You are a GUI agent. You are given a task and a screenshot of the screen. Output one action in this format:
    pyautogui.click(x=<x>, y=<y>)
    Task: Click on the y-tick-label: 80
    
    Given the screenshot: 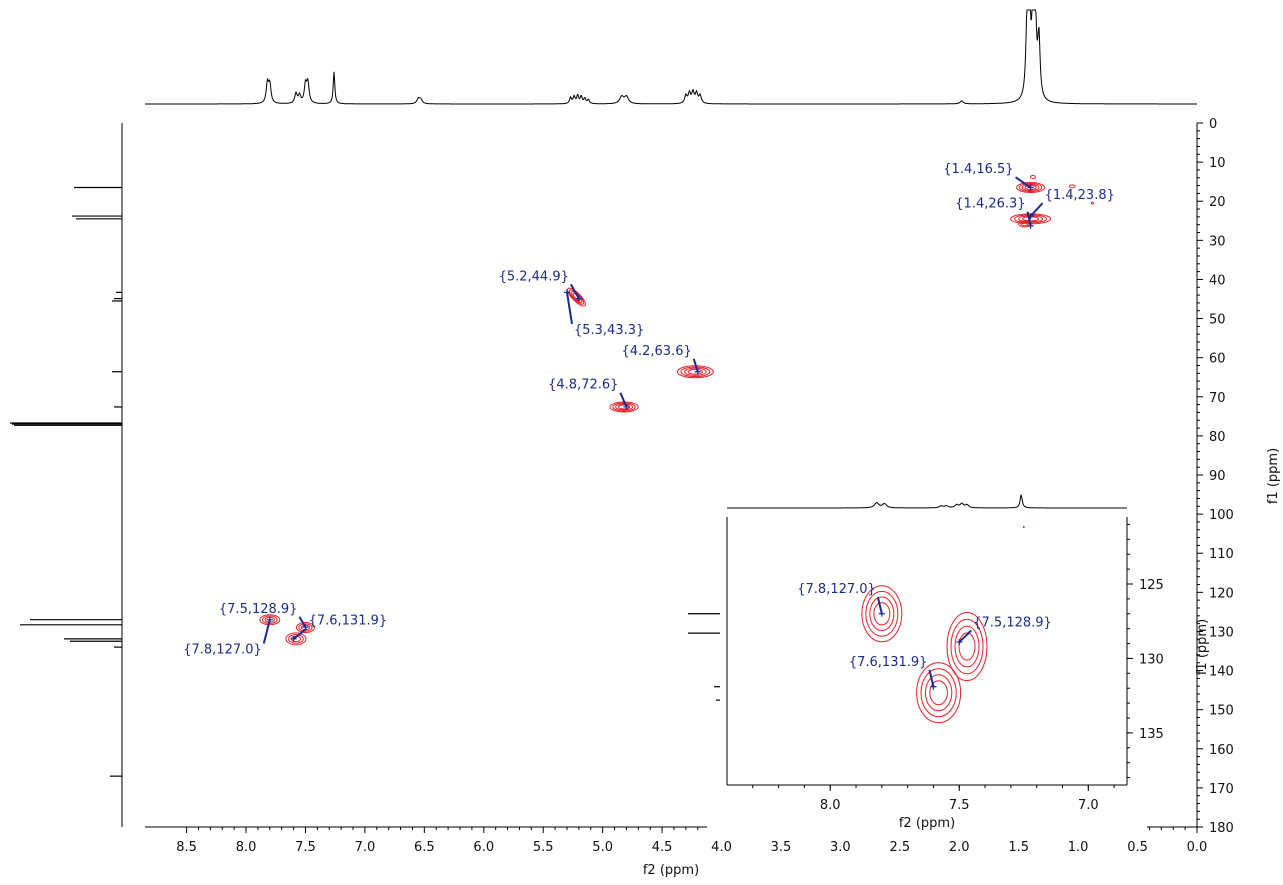 What is the action you would take?
    pyautogui.click(x=1217, y=437)
    